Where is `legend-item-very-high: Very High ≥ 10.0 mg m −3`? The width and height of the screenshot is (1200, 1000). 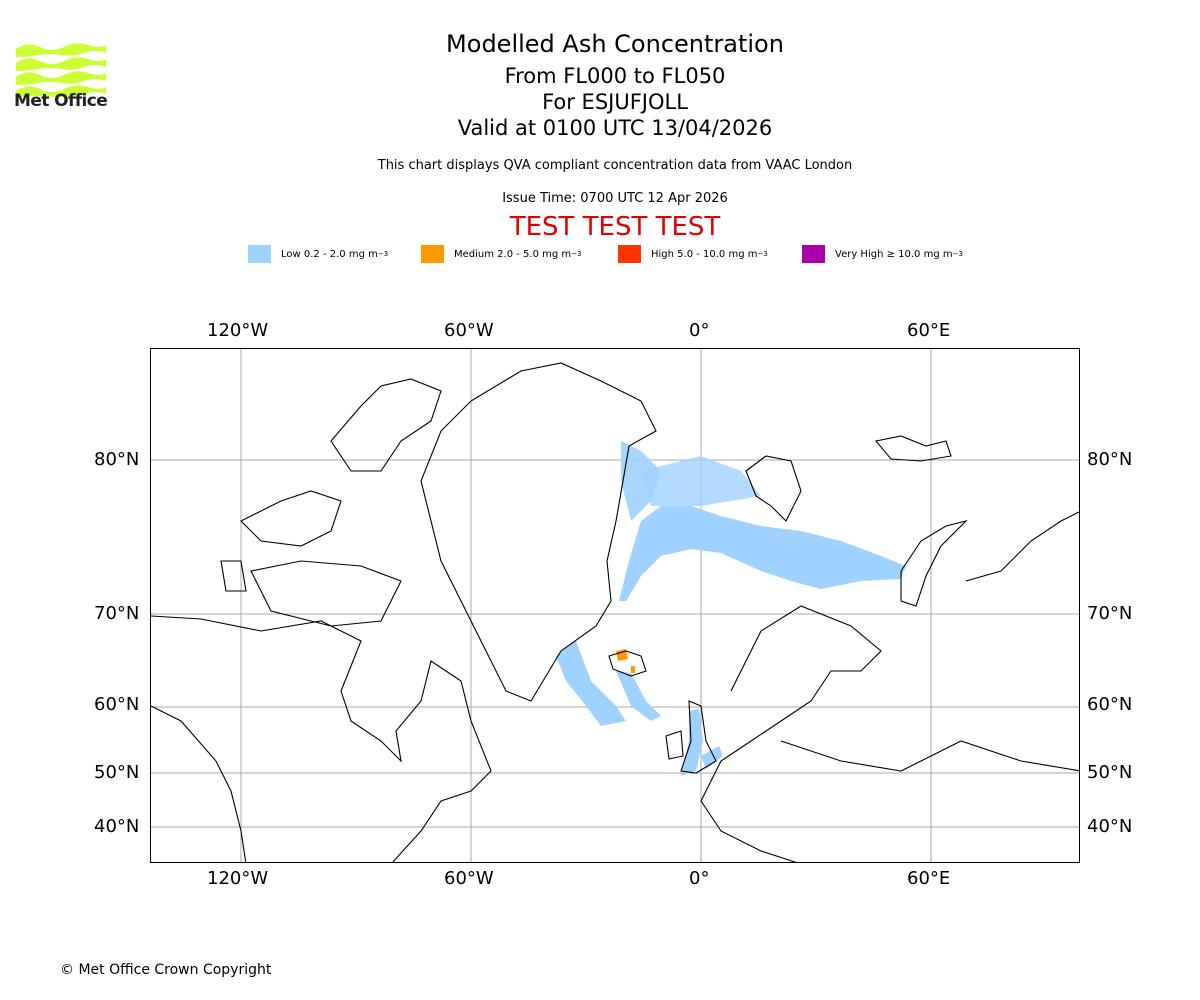 legend-item-very-high: Very High ≥ 10.0 mg m −3 is located at coordinates (882, 254).